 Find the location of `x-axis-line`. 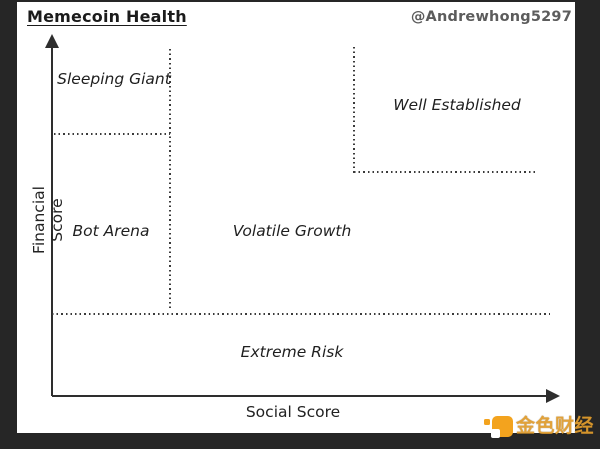

x-axis-line is located at coordinates (300, 396).